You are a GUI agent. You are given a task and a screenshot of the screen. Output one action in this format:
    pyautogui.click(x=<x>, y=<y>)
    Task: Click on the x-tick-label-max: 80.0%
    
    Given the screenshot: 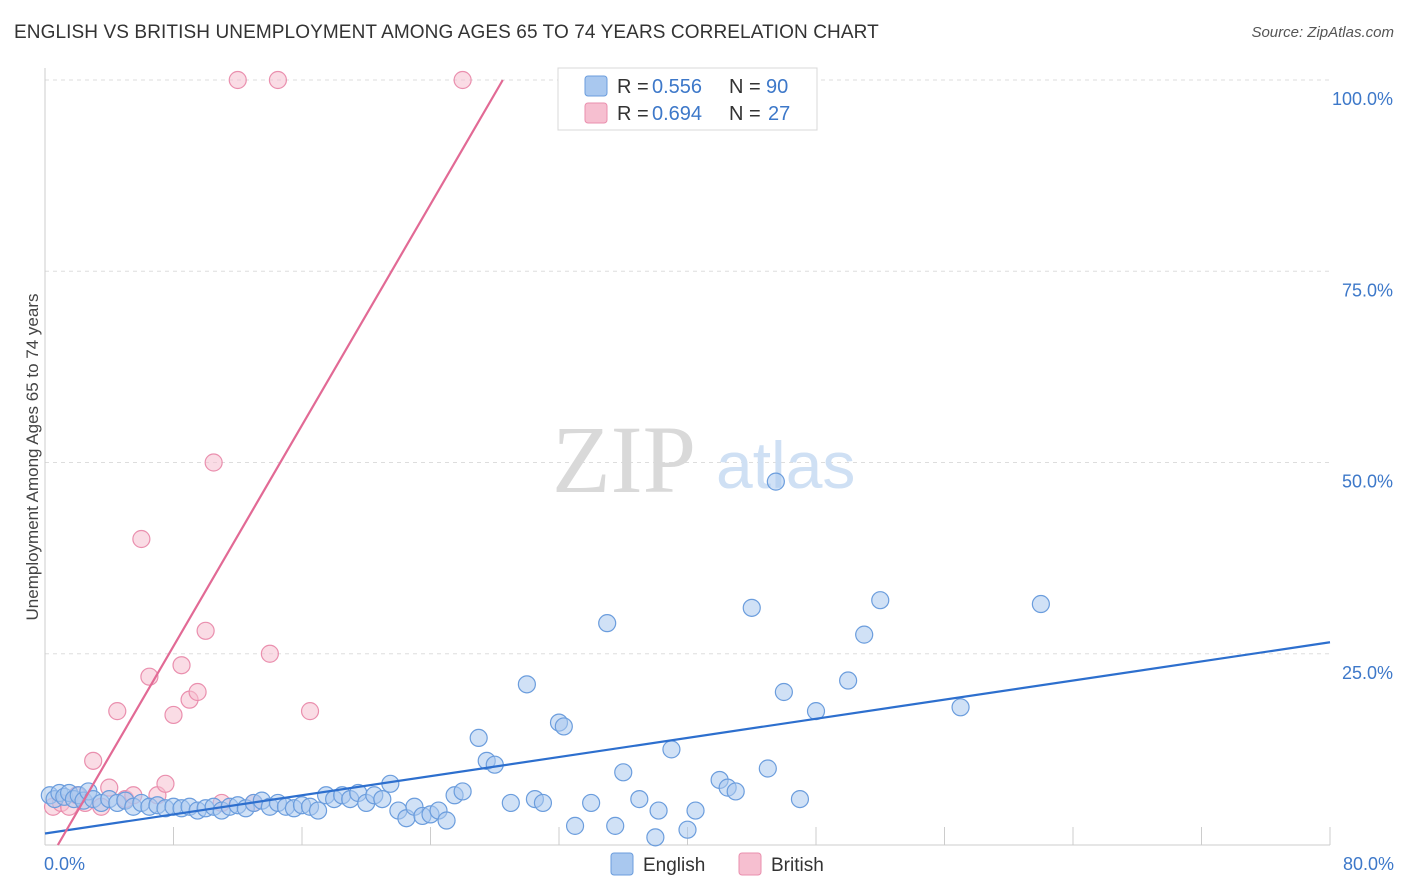 What is the action you would take?
    pyautogui.click(x=1368, y=864)
    